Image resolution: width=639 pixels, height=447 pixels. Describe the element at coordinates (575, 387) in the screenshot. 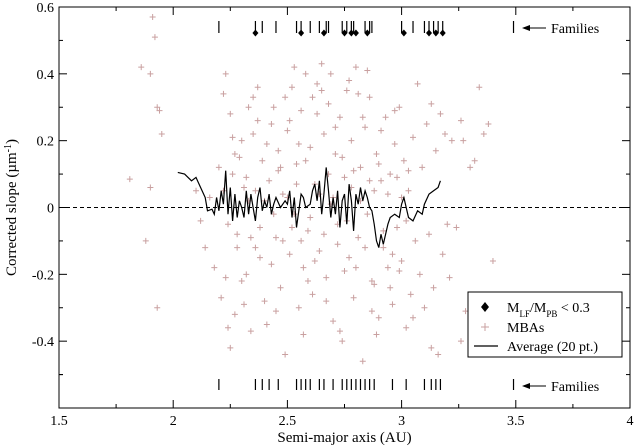

I see `families-bottom-label: Families` at that location.